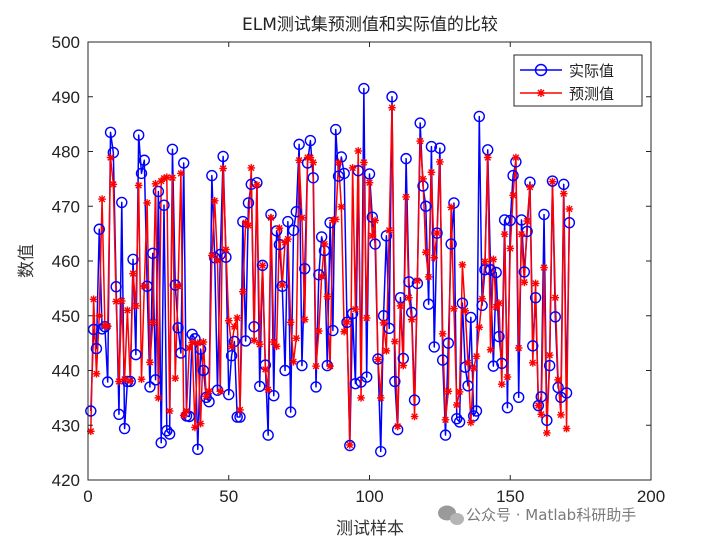 This screenshot has width=708, height=541. What do you see at coordinates (591, 94) in the screenshot?
I see `legend-label-predicted: 预测值` at bounding box center [591, 94].